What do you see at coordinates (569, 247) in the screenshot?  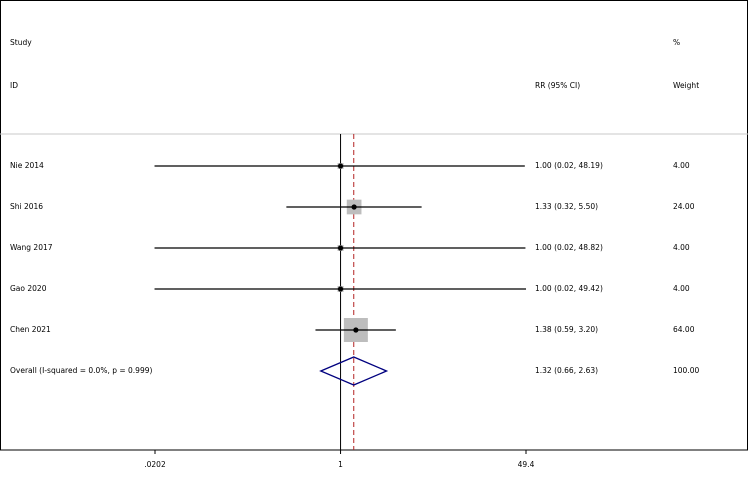 I see `effect-label: 1.00 (0.02, 48.82)` at bounding box center [569, 247].